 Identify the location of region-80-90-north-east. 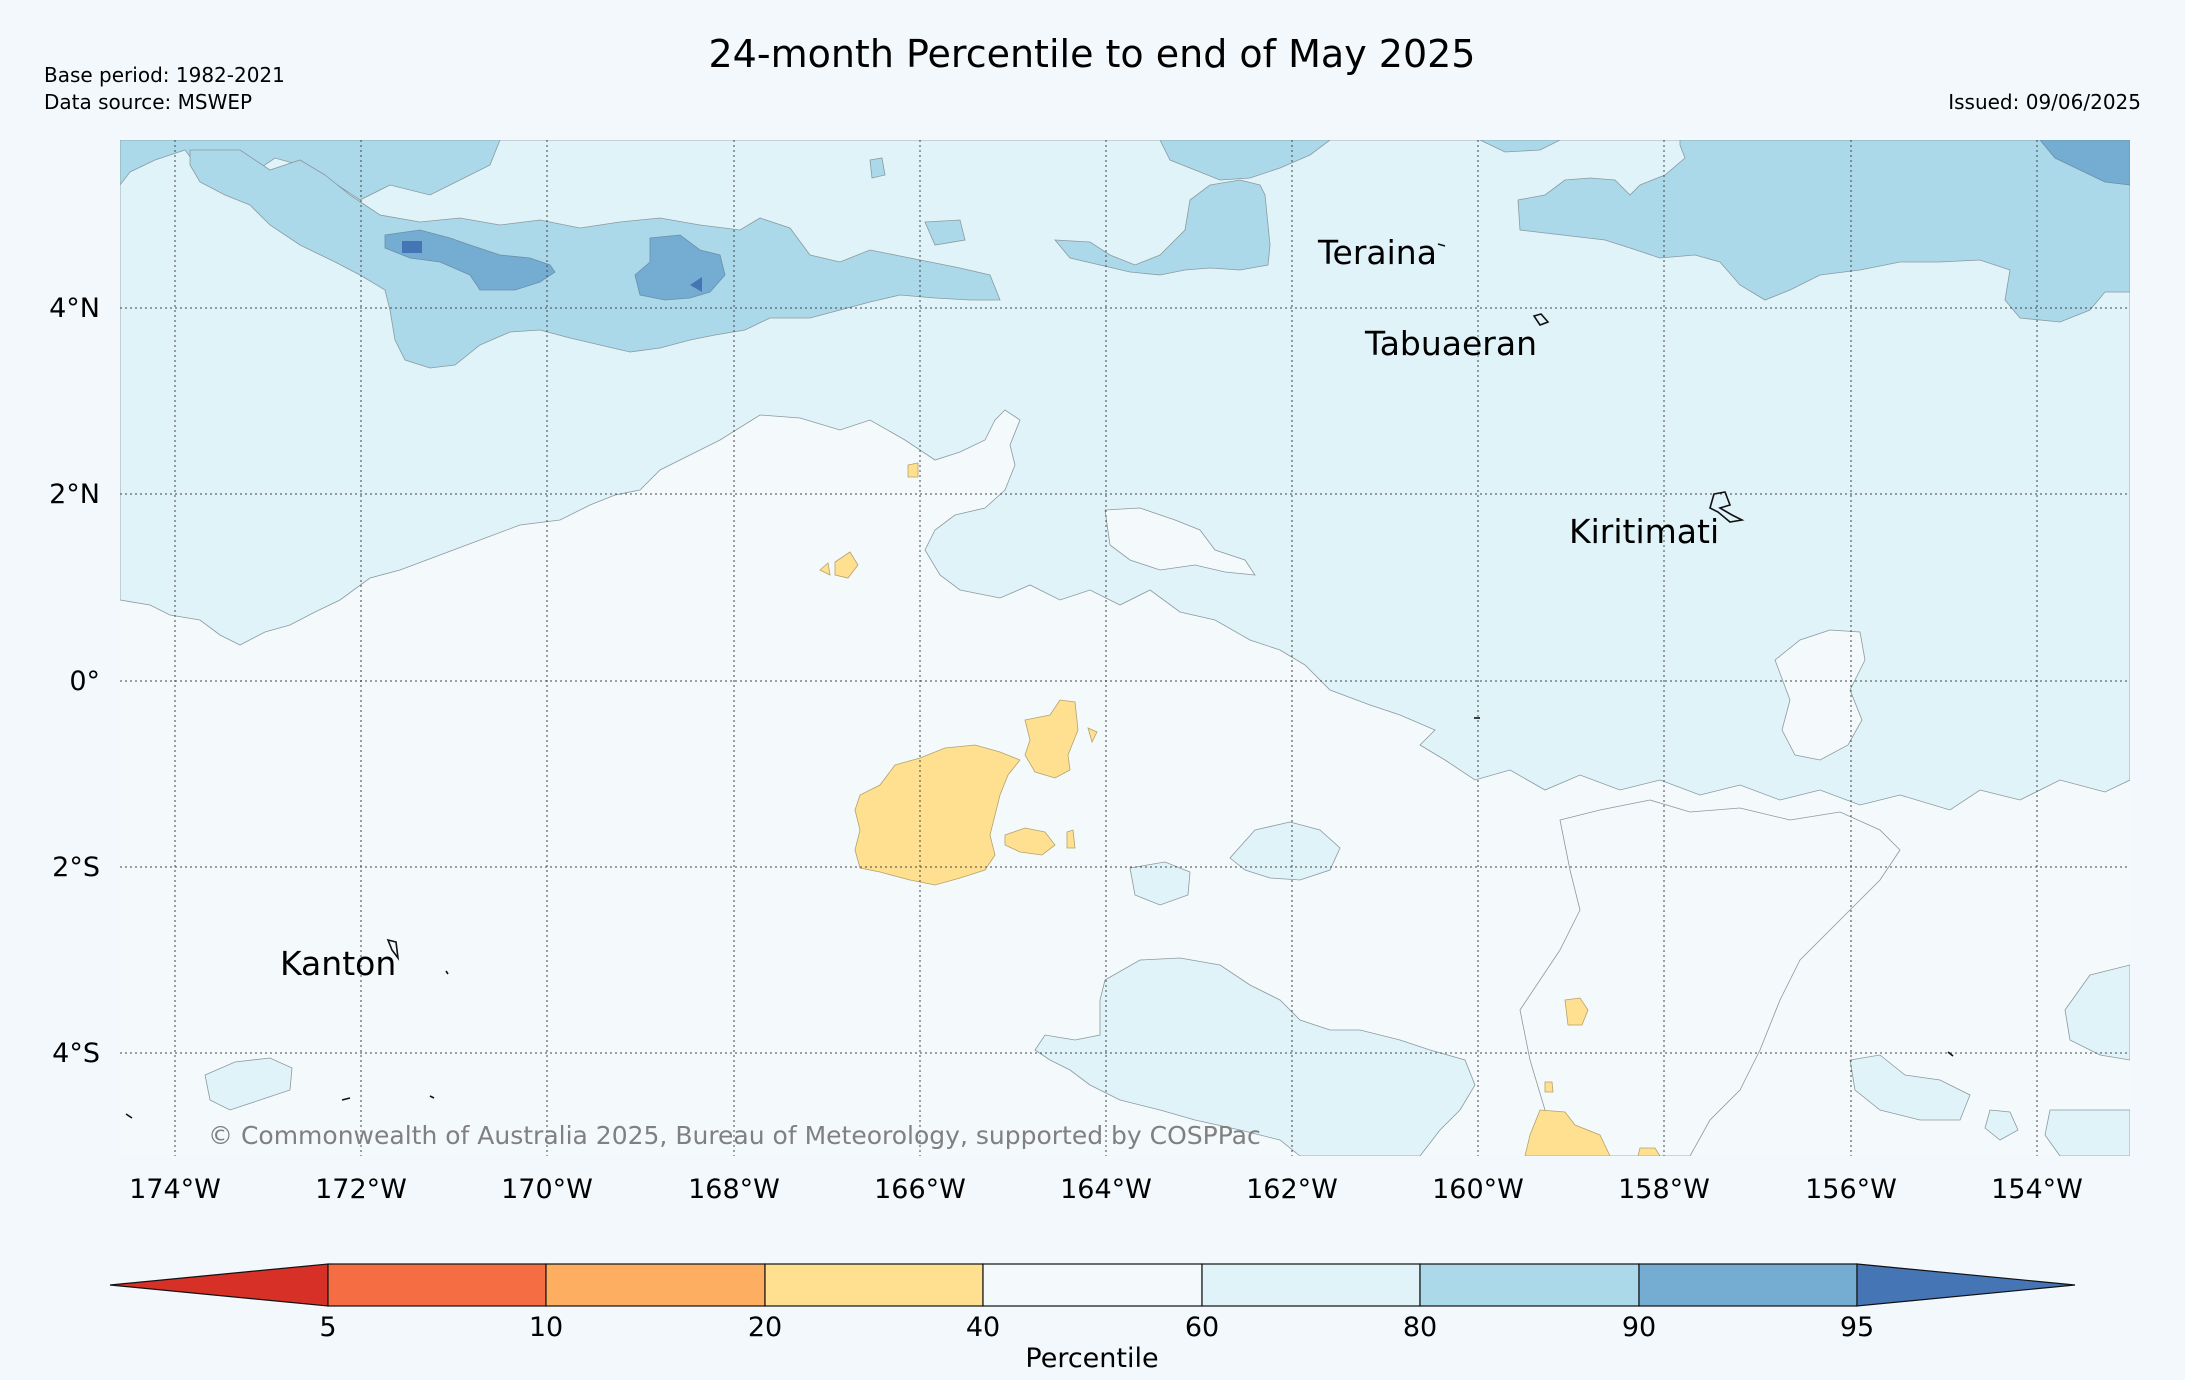
(1823, 231).